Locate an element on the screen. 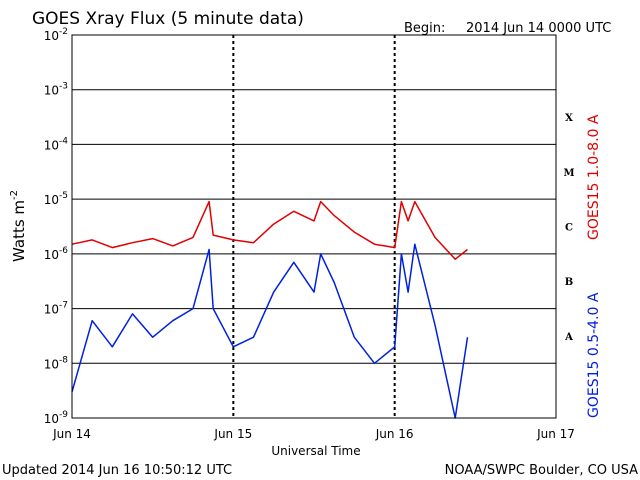 This screenshot has width=640, height=480. y-axis-label-exp: -2 is located at coordinates (14, 195).